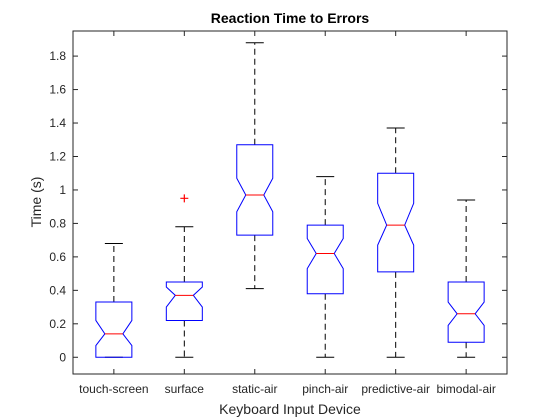 This screenshot has width=560, height=420. What do you see at coordinates (465, 389) in the screenshot?
I see `x-tick-label: bimodal-air` at bounding box center [465, 389].